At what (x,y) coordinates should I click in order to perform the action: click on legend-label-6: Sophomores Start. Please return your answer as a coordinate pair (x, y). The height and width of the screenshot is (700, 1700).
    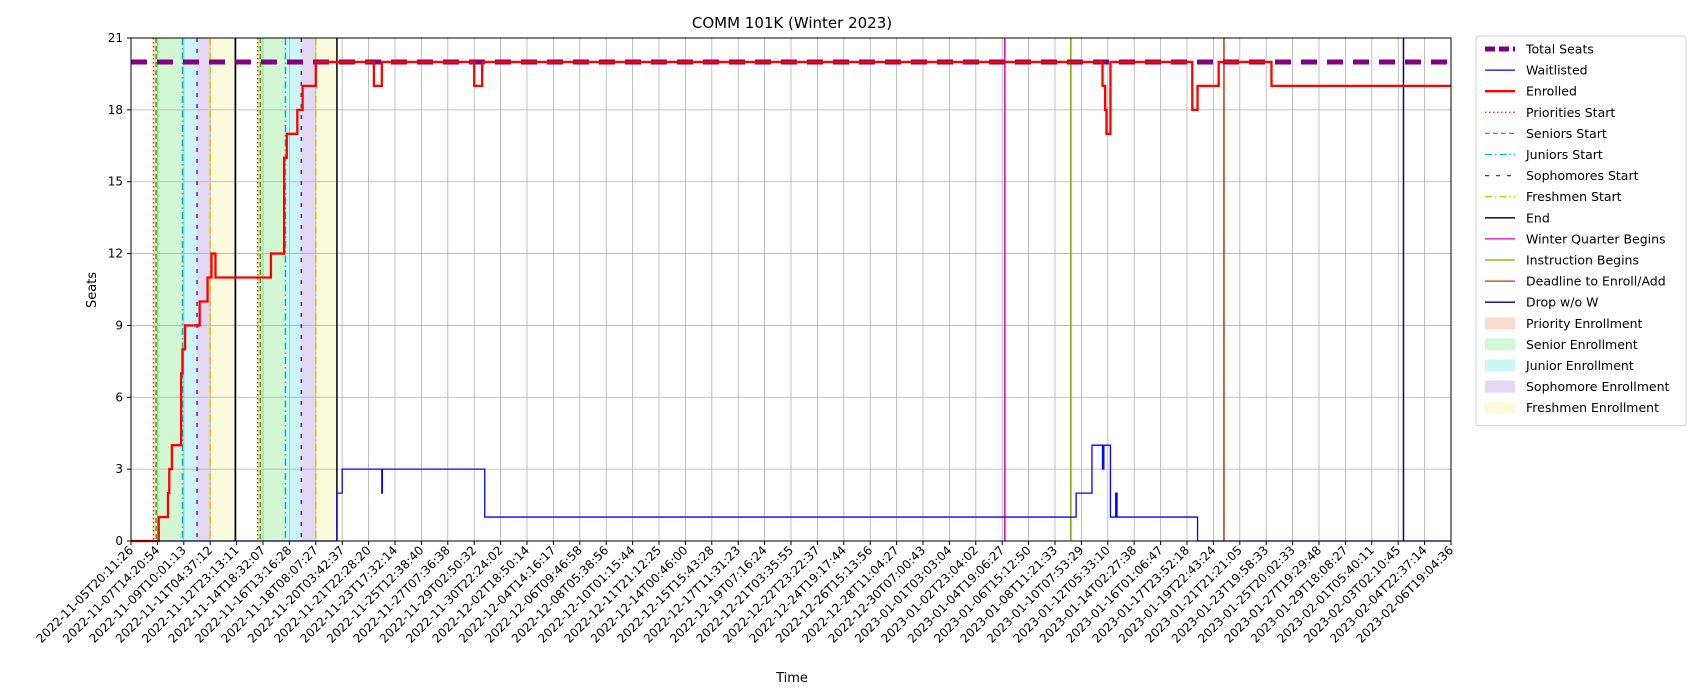
    Looking at the image, I should click on (1582, 175).